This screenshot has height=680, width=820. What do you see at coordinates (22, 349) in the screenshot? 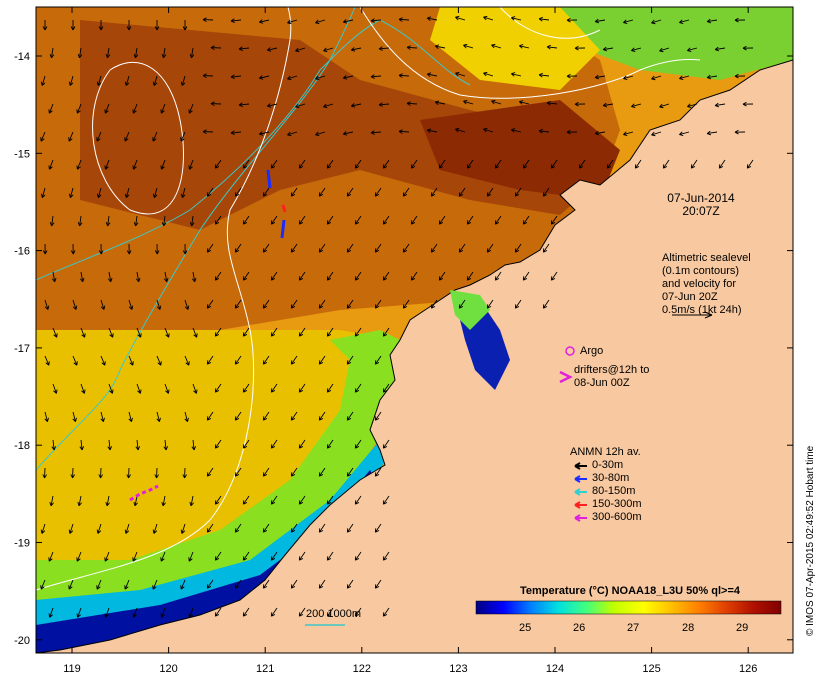
I see `y-tick-label: -17` at bounding box center [22, 349].